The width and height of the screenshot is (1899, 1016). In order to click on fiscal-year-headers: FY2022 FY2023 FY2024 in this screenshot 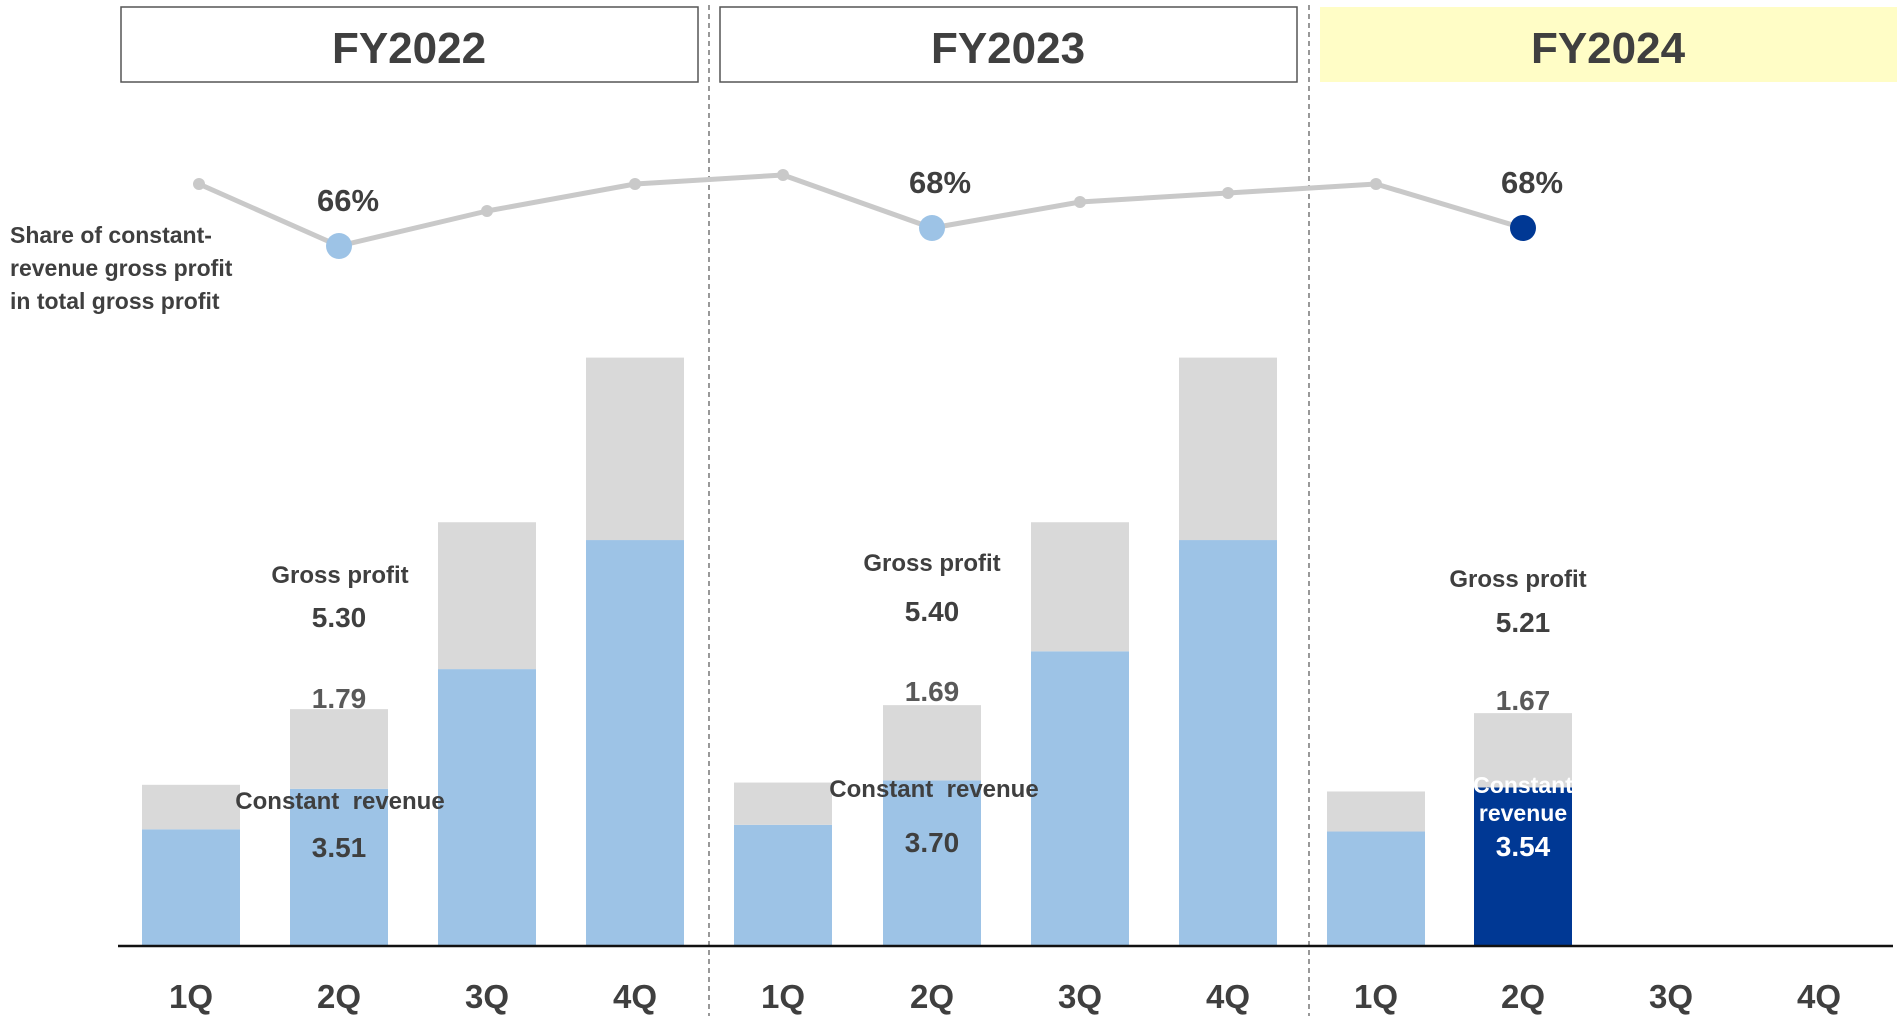, I will do `click(1008, 44)`.